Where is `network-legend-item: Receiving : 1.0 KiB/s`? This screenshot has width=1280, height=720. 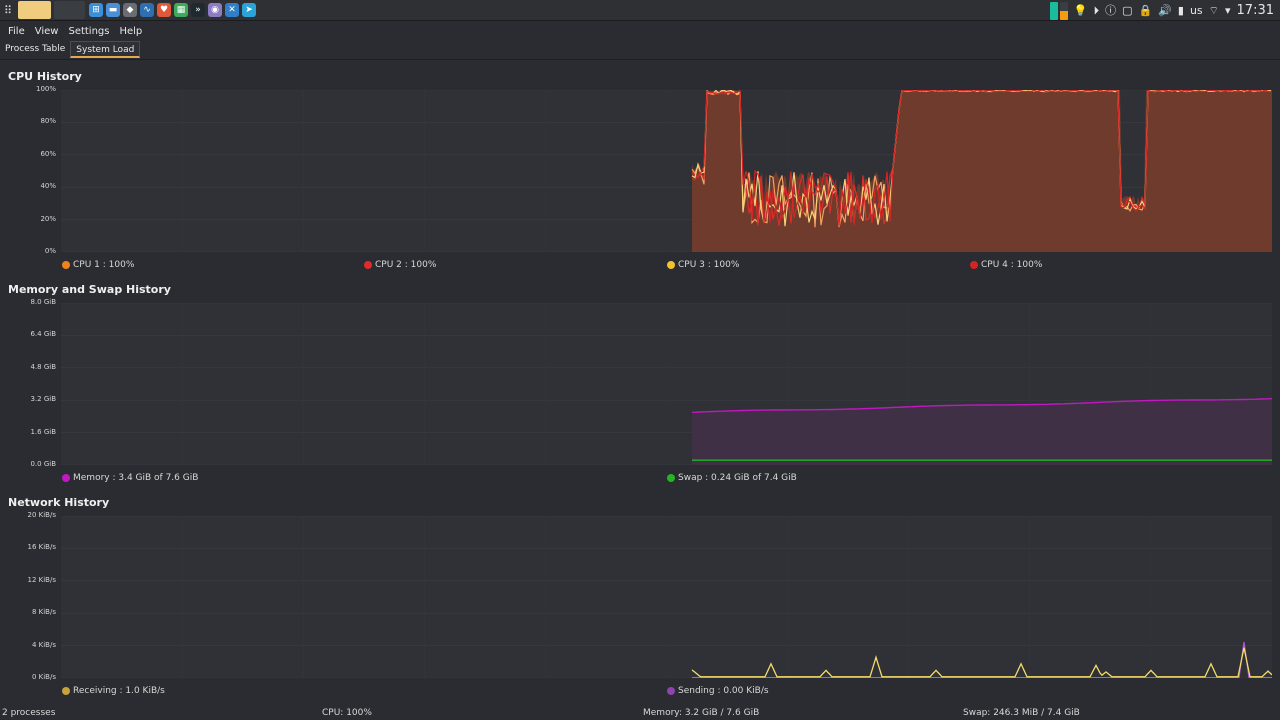 network-legend-item: Receiving : 1.0 KiB/s is located at coordinates (113, 691).